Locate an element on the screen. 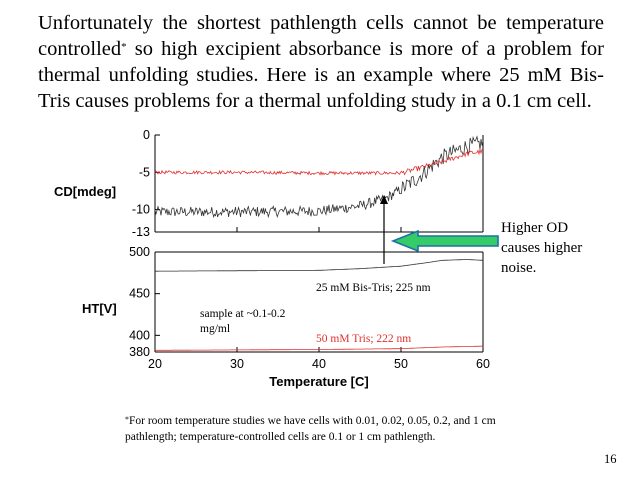  intro-footnote-mark: * is located at coordinates (124, 47).